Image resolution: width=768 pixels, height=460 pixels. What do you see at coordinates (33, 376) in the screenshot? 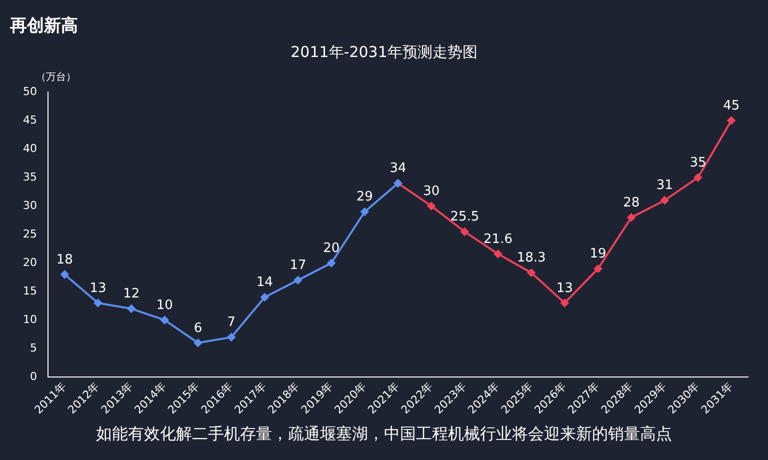
I see `y-tick-label: 0` at bounding box center [33, 376].